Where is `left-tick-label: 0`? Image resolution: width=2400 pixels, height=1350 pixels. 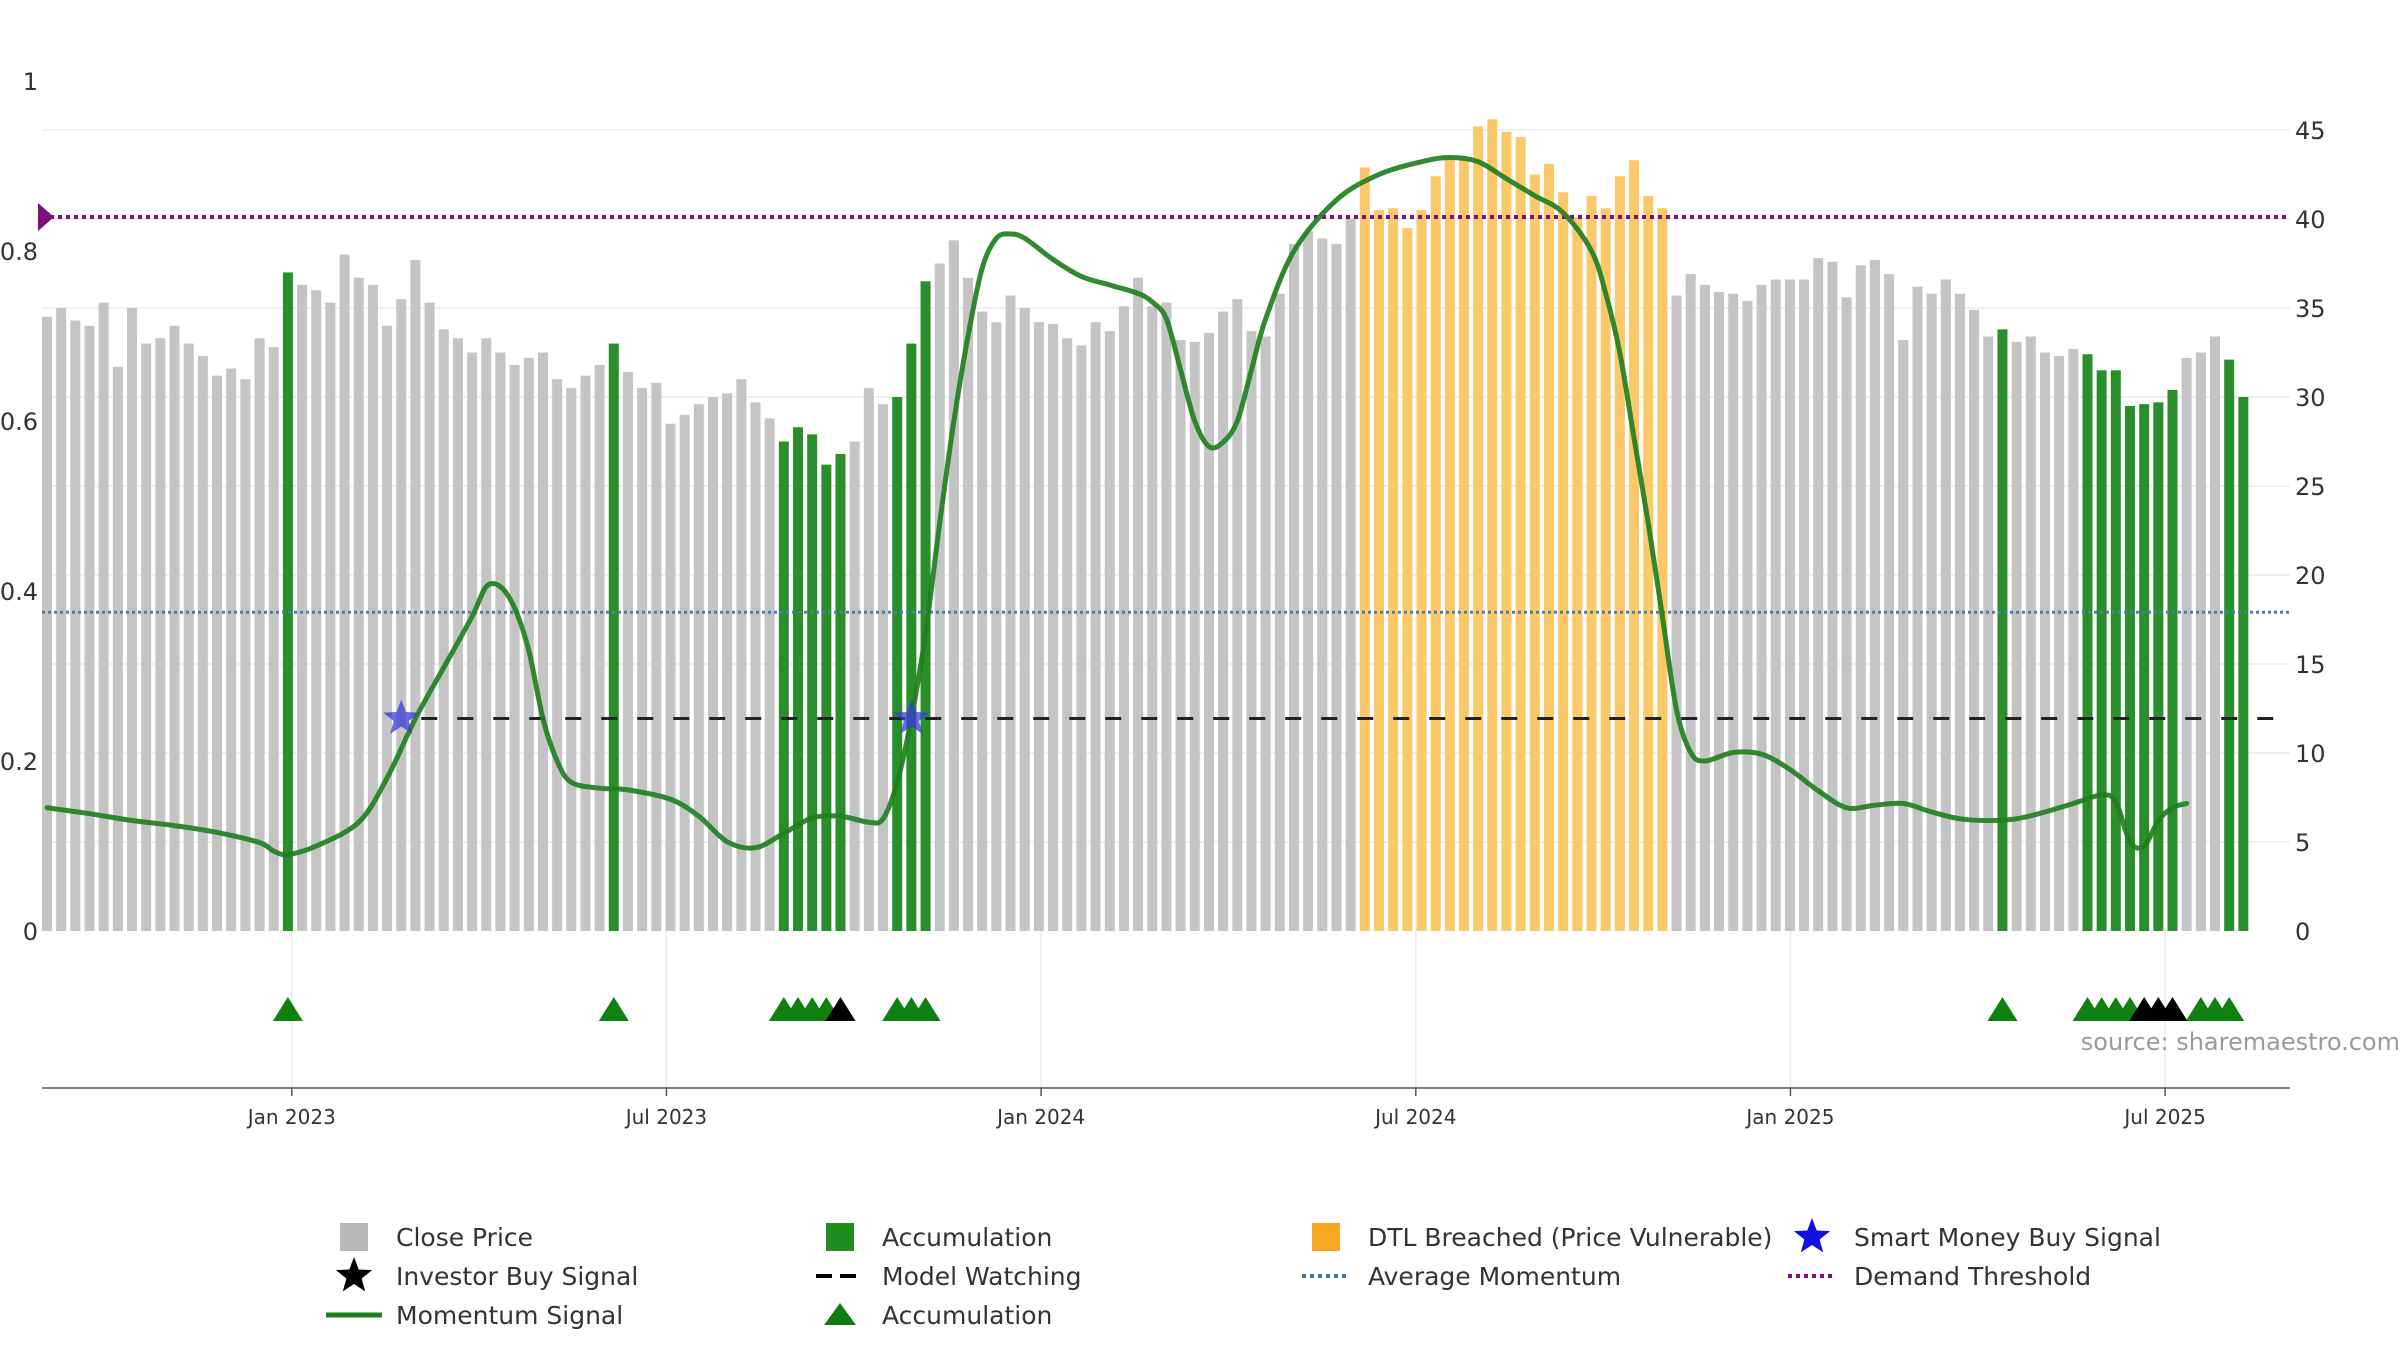
left-tick-label: 0 is located at coordinates (30, 932).